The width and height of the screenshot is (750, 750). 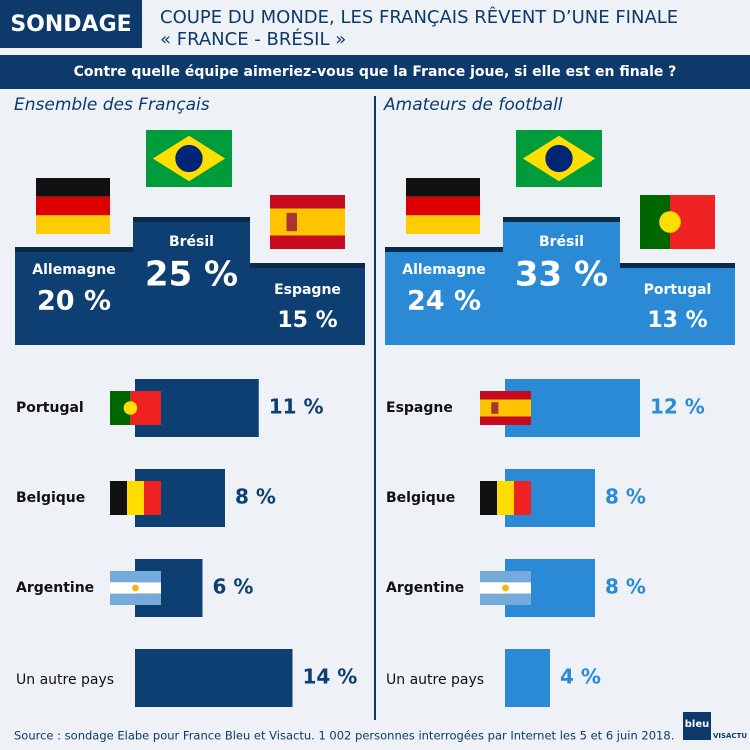 What do you see at coordinates (473, 105) in the screenshot?
I see `panel-title: Amateurs de football` at bounding box center [473, 105].